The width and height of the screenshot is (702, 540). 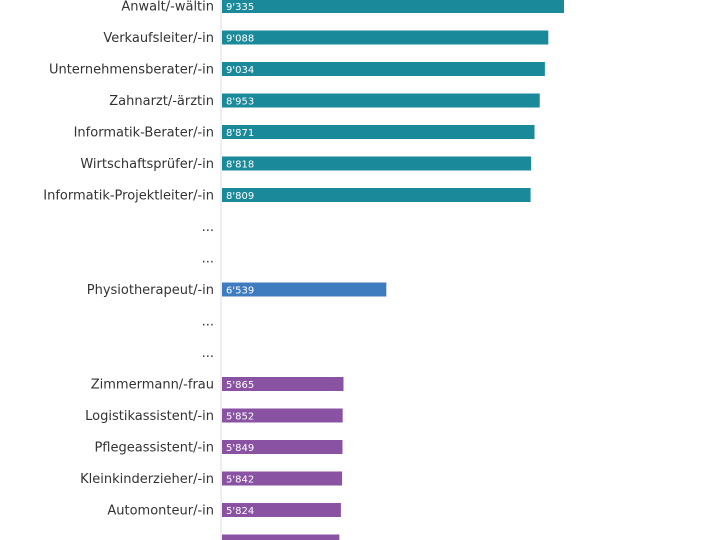 I want to click on bar-row: Logistikassistent/-in 5'852, so click(x=214, y=416).